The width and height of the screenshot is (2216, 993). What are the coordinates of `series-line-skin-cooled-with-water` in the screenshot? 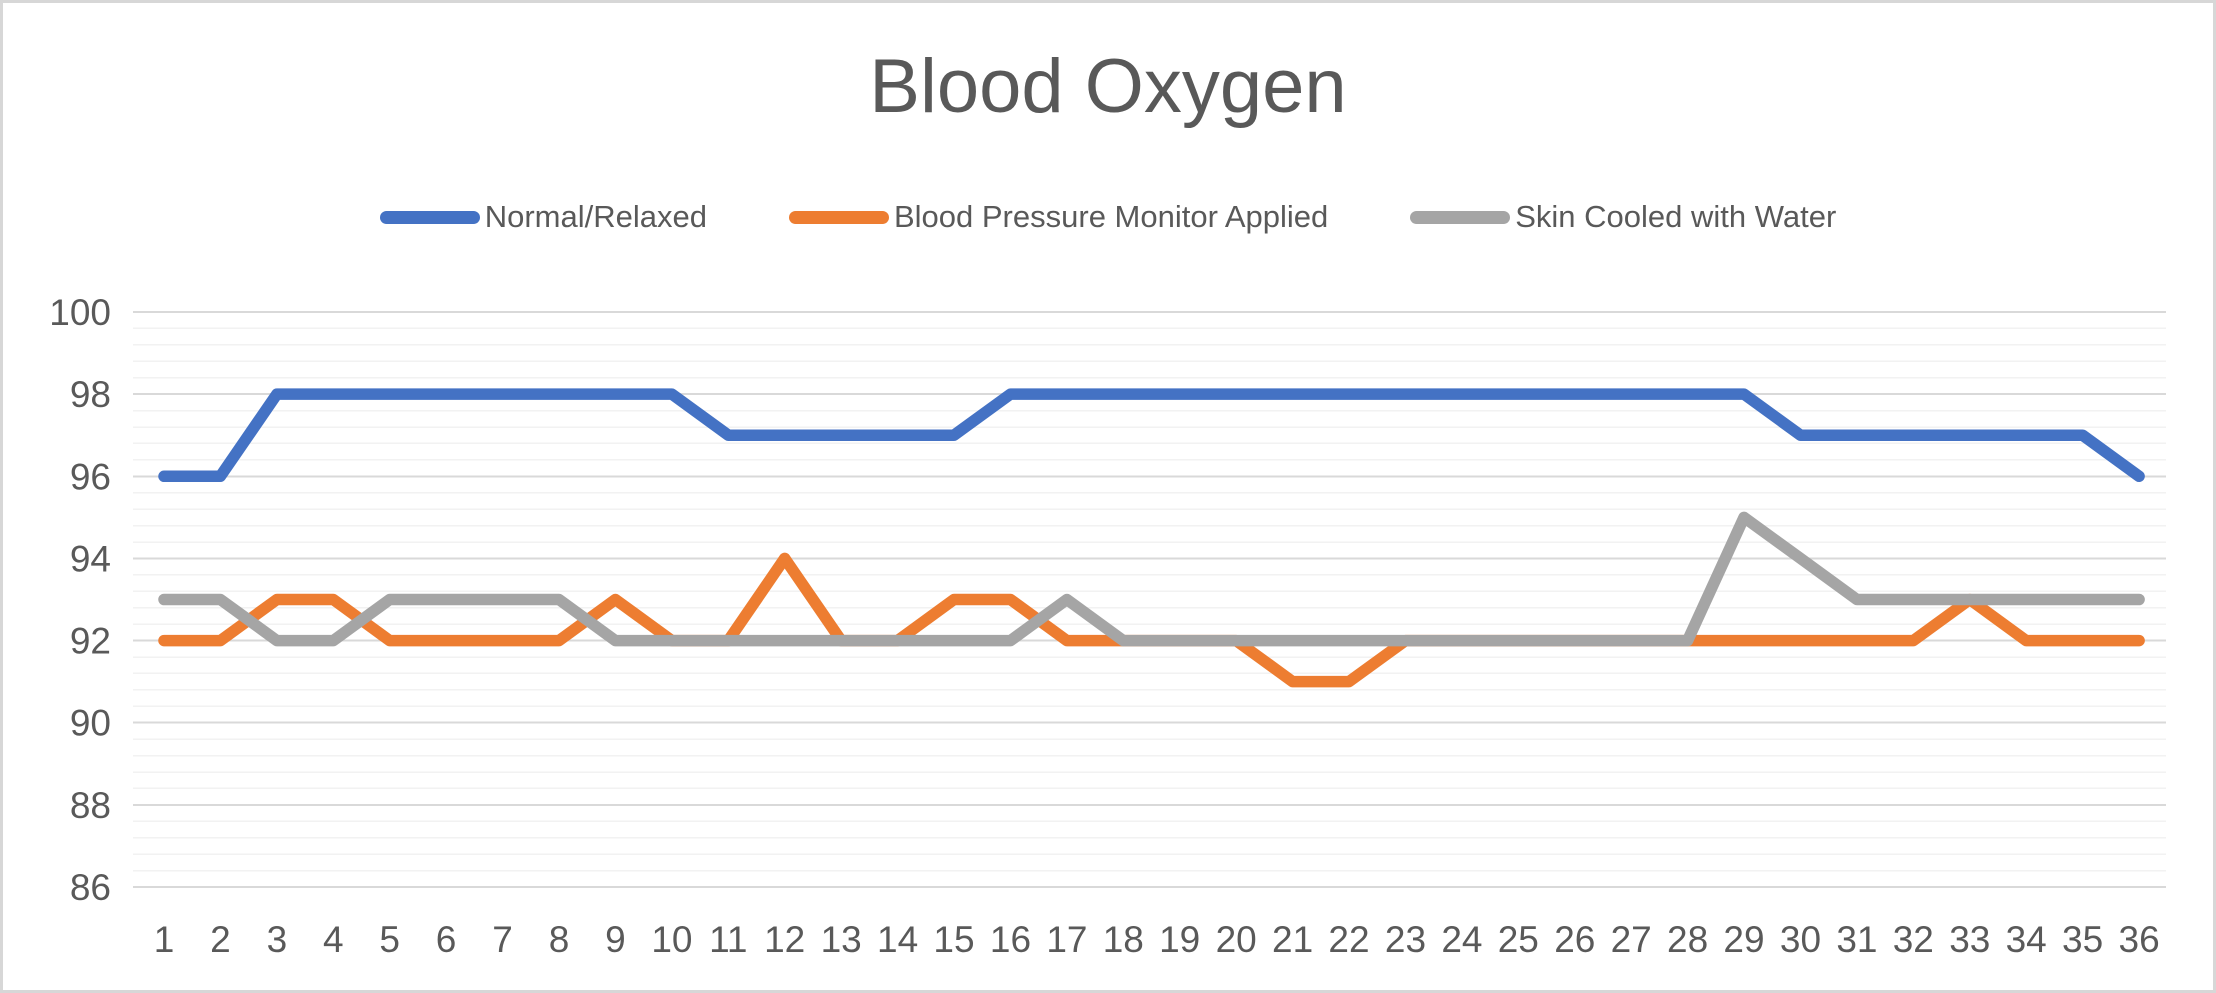 It's located at (1151, 579).